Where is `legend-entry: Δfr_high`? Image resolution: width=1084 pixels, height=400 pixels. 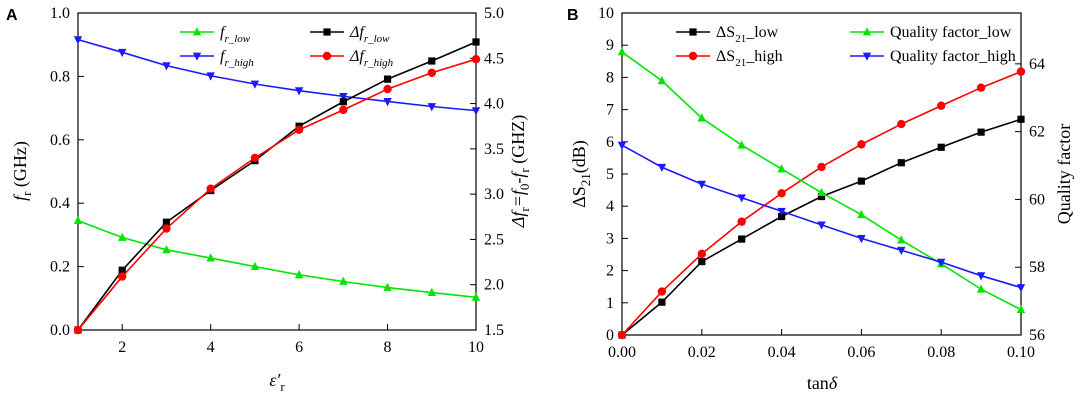 legend-entry: Δfr_high is located at coordinates (352, 58).